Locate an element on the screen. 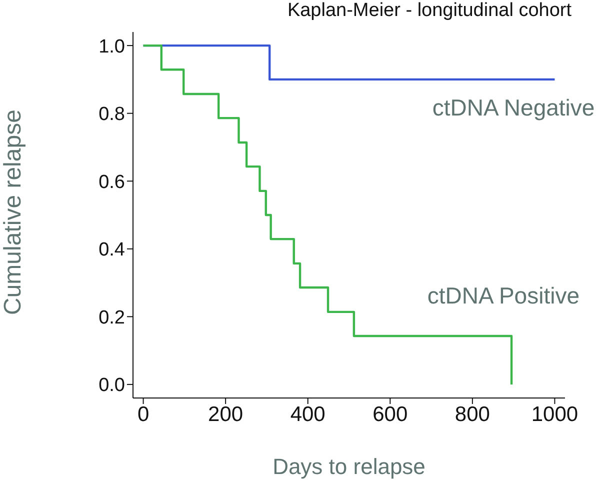 Image resolution: width=599 pixels, height=488 pixels. series-label: ctDNA Negative is located at coordinates (513, 107).